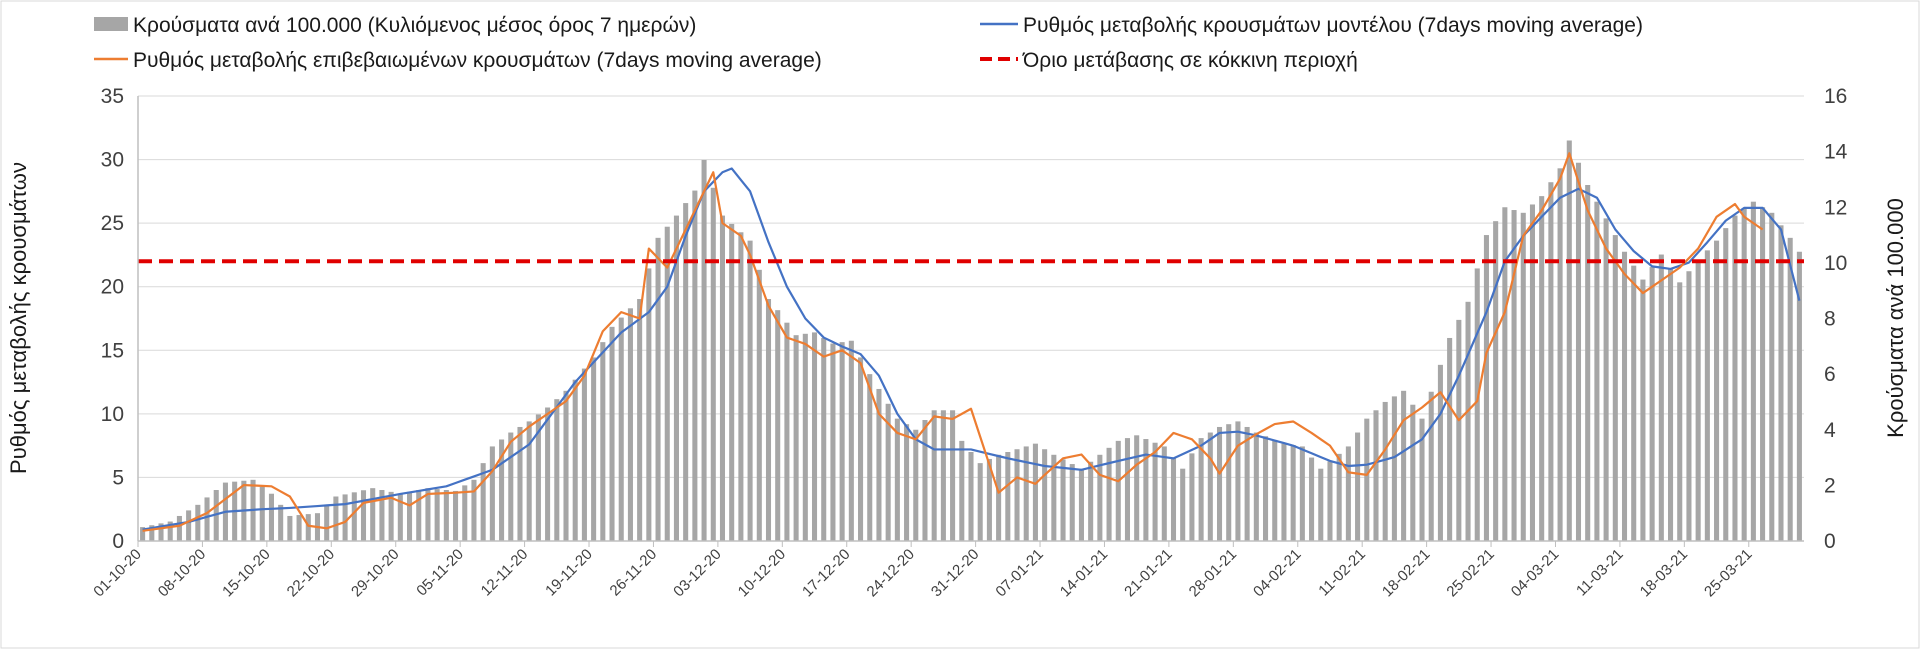 The width and height of the screenshot is (1920, 649). What do you see at coordinates (1190, 60) in the screenshot?
I see `legend-label-threshold: Όριο μετάβασης σε κόκκινη περιοχή` at bounding box center [1190, 60].